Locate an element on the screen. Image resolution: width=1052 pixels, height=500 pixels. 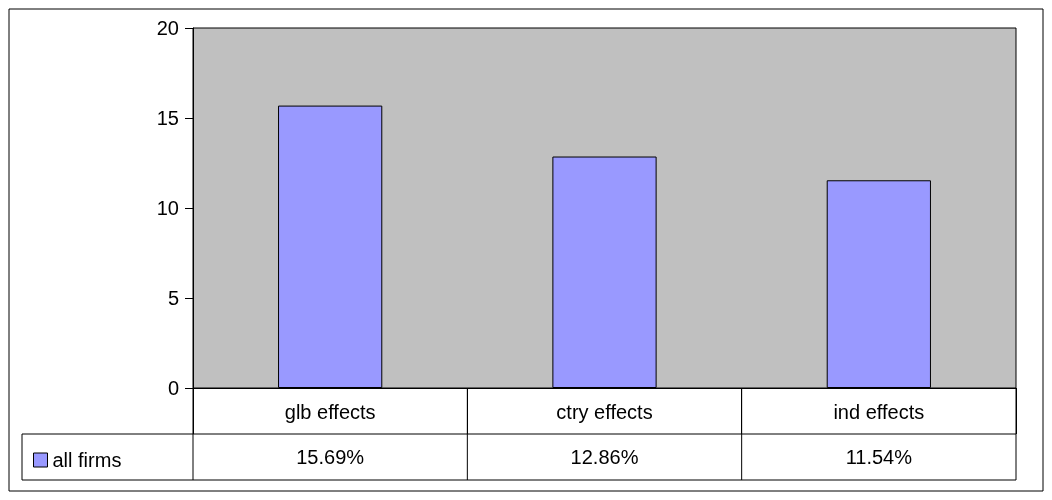
y-tick-label: 20 is located at coordinates (167, 28).